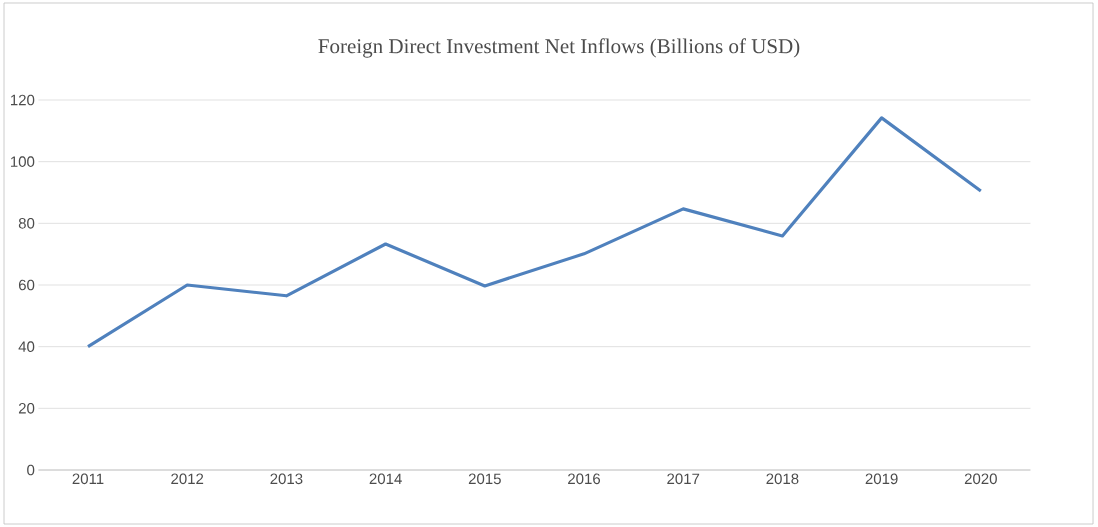 This screenshot has height=527, width=1098. What do you see at coordinates (26, 223) in the screenshot?
I see `y-tick-label: 80` at bounding box center [26, 223].